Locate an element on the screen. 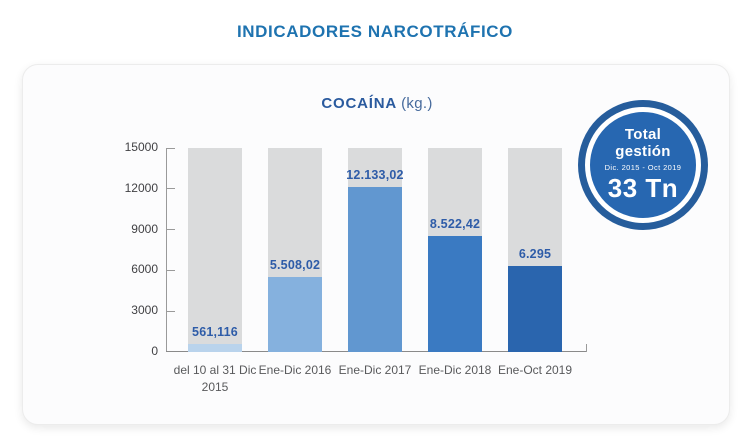 The width and height of the screenshot is (750, 447). bar-value-label: 561,116 is located at coordinates (215, 332).